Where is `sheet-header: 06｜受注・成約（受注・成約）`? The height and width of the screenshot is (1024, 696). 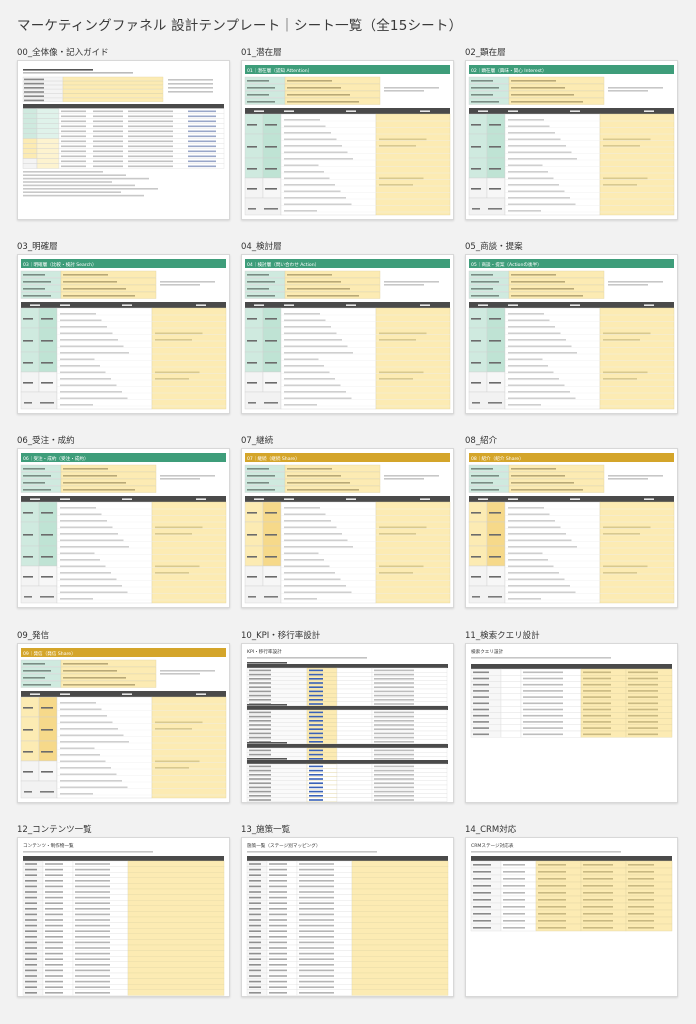 sheet-header: 06｜受注・成約（受注・成約） is located at coordinates (56, 458).